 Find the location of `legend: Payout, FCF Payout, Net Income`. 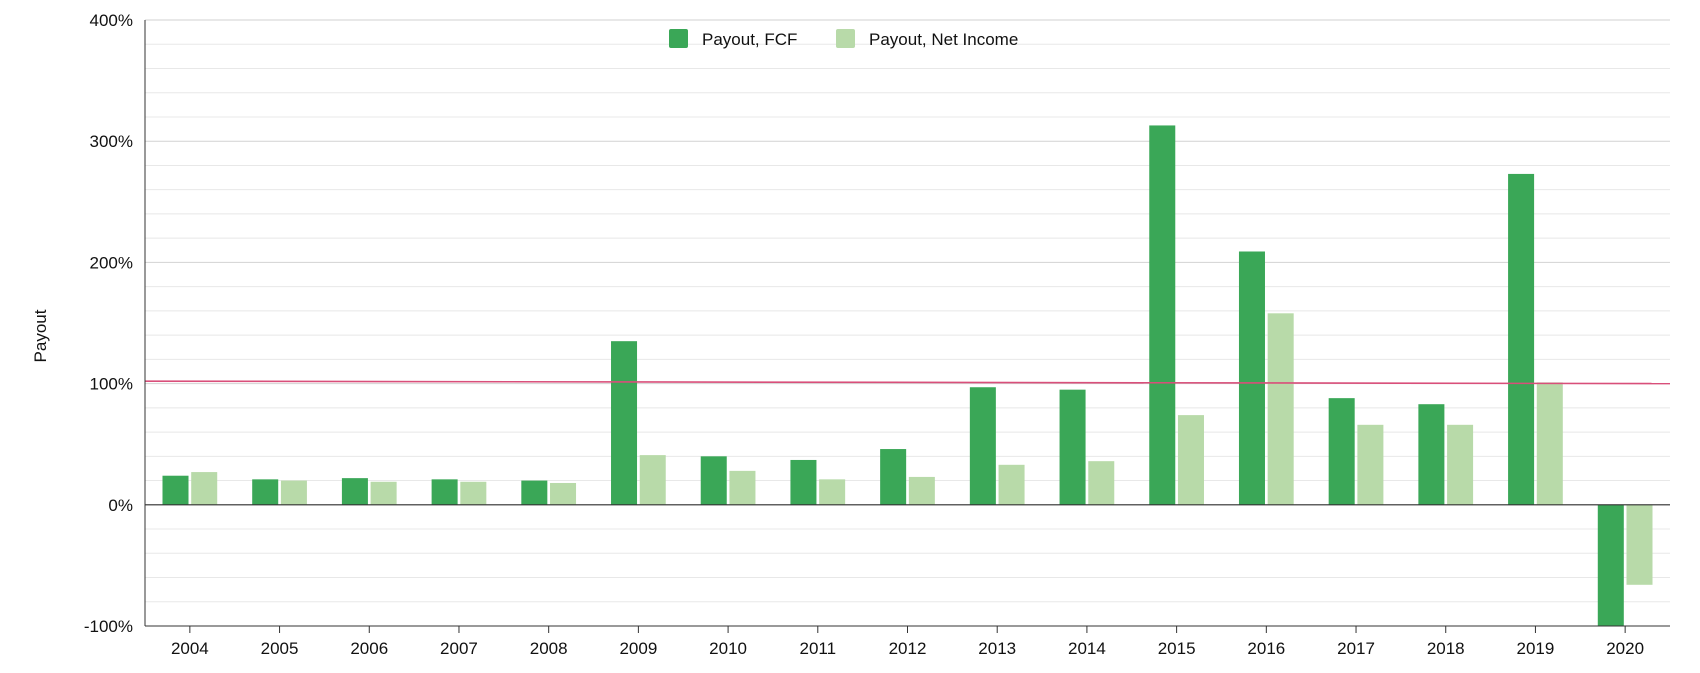

legend: Payout, FCF Payout, Net Income is located at coordinates (843, 39).